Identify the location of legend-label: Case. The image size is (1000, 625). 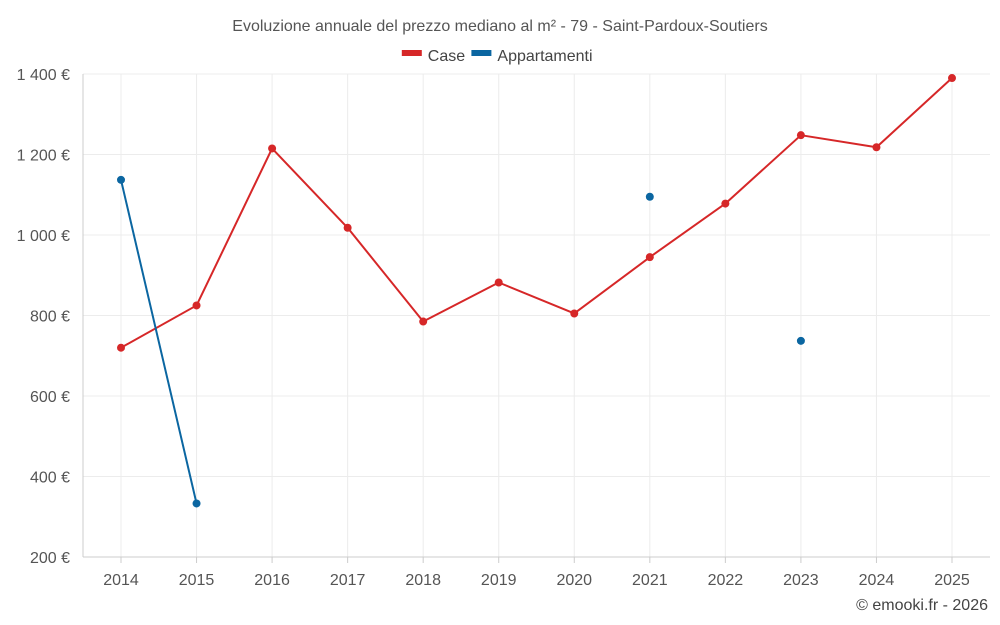
(446, 56).